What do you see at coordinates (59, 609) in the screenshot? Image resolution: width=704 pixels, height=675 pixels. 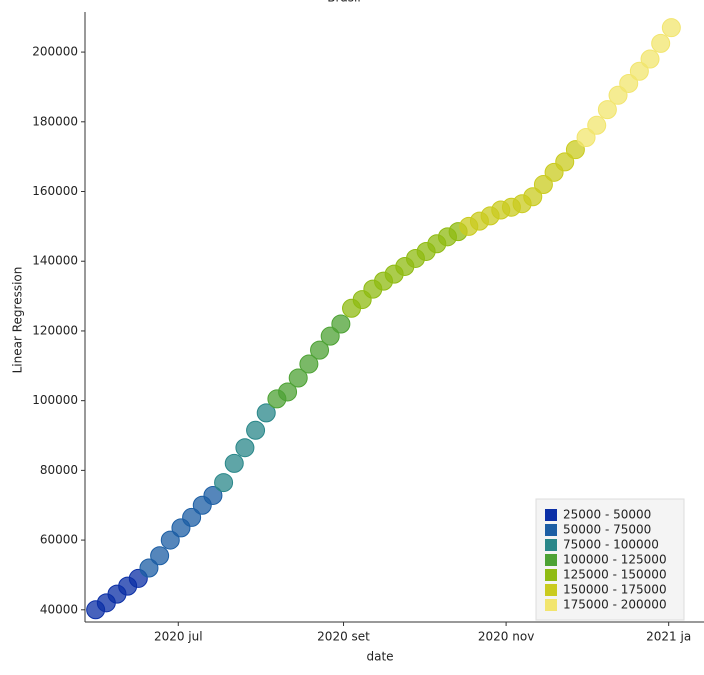 I see `y-tick-label: 40000` at bounding box center [59, 609].